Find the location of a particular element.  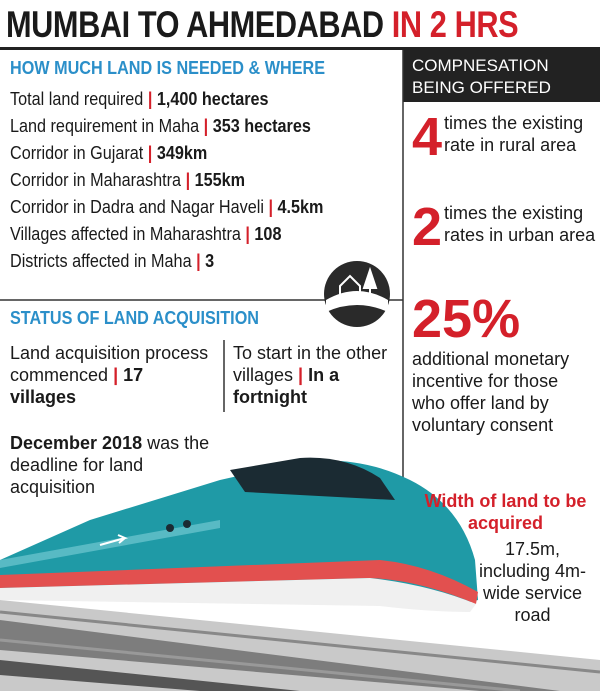

item-label: Land requirement in Maha is located at coordinates (105, 126).